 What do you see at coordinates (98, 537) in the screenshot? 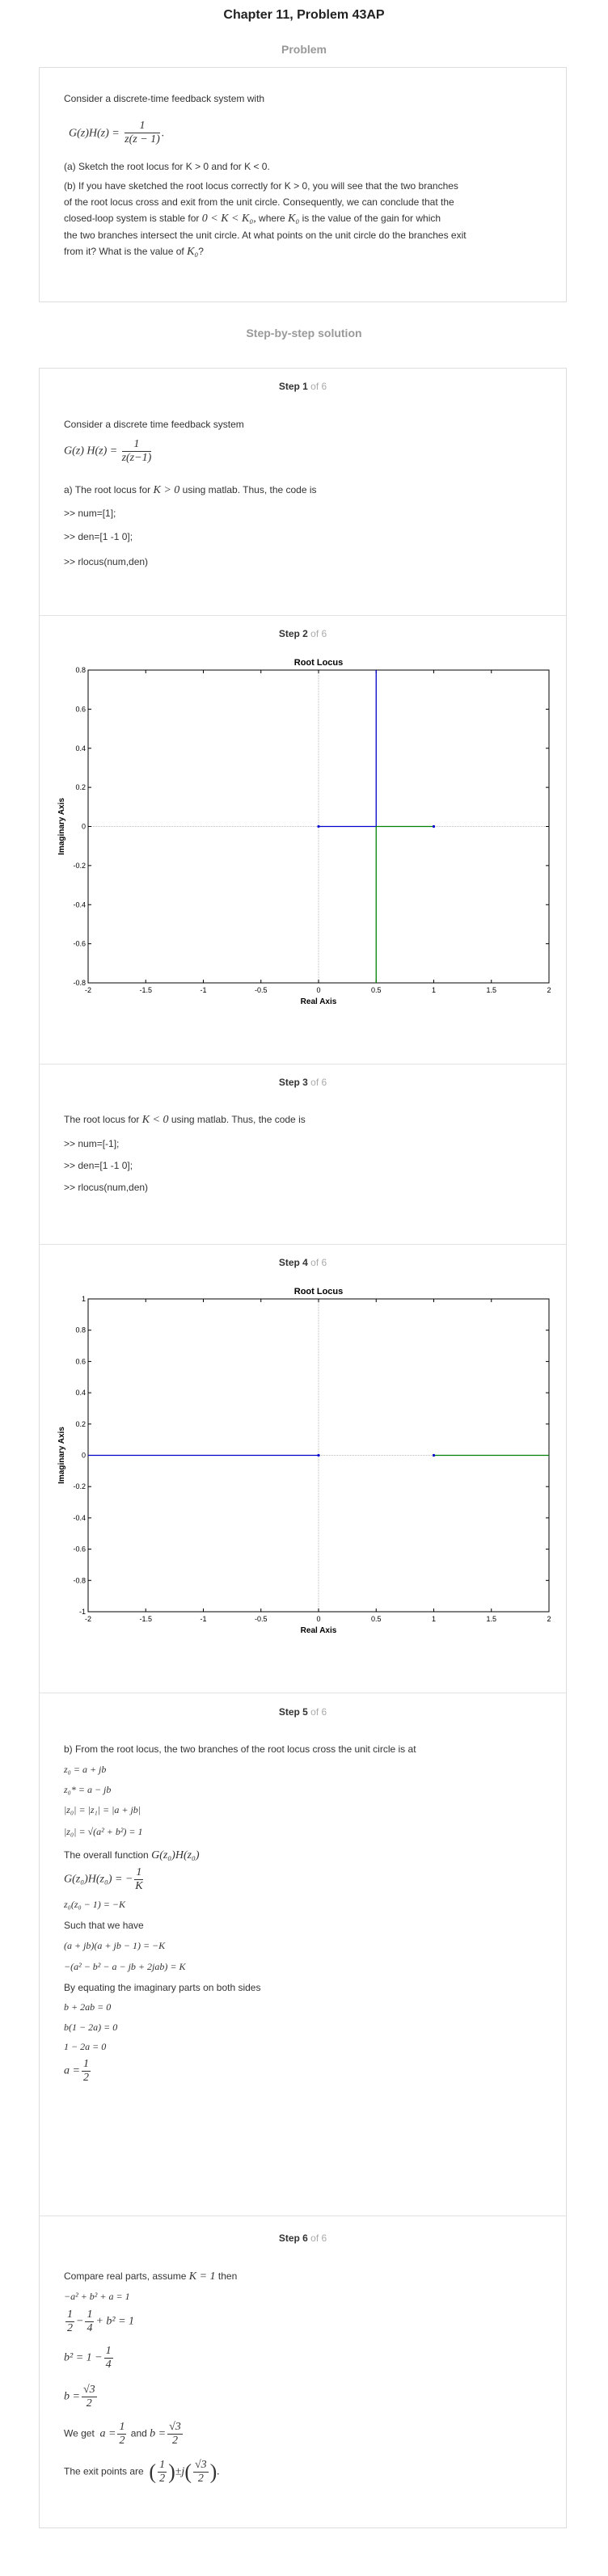
I see `step1-code-2: >> den=[1 -1 0];` at bounding box center [98, 537].